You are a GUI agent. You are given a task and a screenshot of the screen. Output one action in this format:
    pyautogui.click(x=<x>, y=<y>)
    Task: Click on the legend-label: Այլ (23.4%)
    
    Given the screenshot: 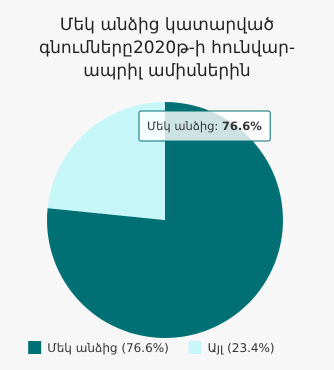 What is the action you would take?
    pyautogui.click(x=241, y=348)
    